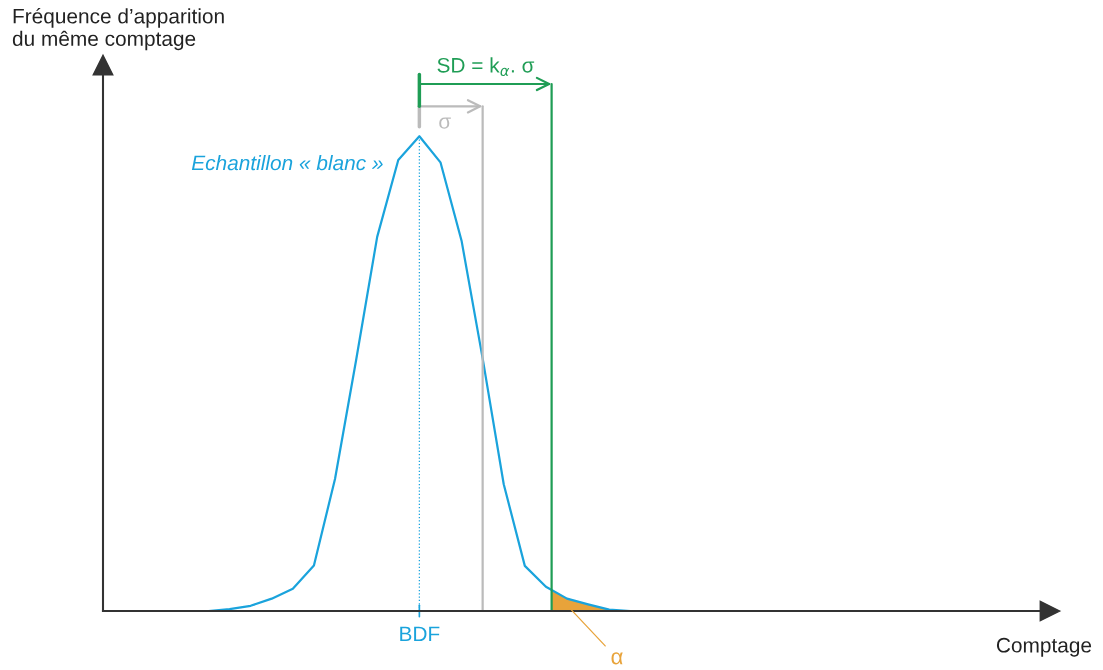 Image resolution: width=1103 pixels, height=670 pixels. What do you see at coordinates (420, 634) in the screenshot?
I see `text: BDF` at bounding box center [420, 634].